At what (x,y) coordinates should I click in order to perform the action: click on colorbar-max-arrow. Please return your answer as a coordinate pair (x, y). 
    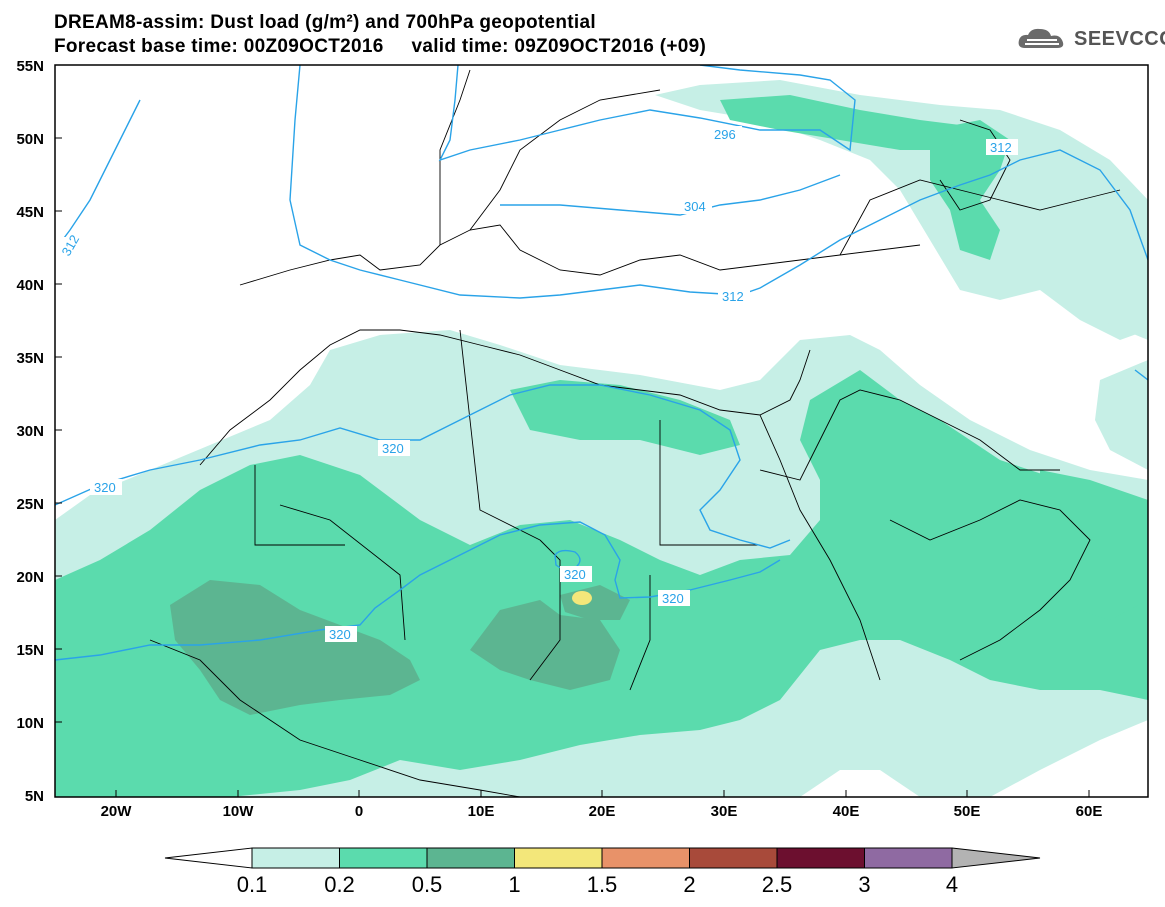
    Looking at the image, I should click on (996, 858).